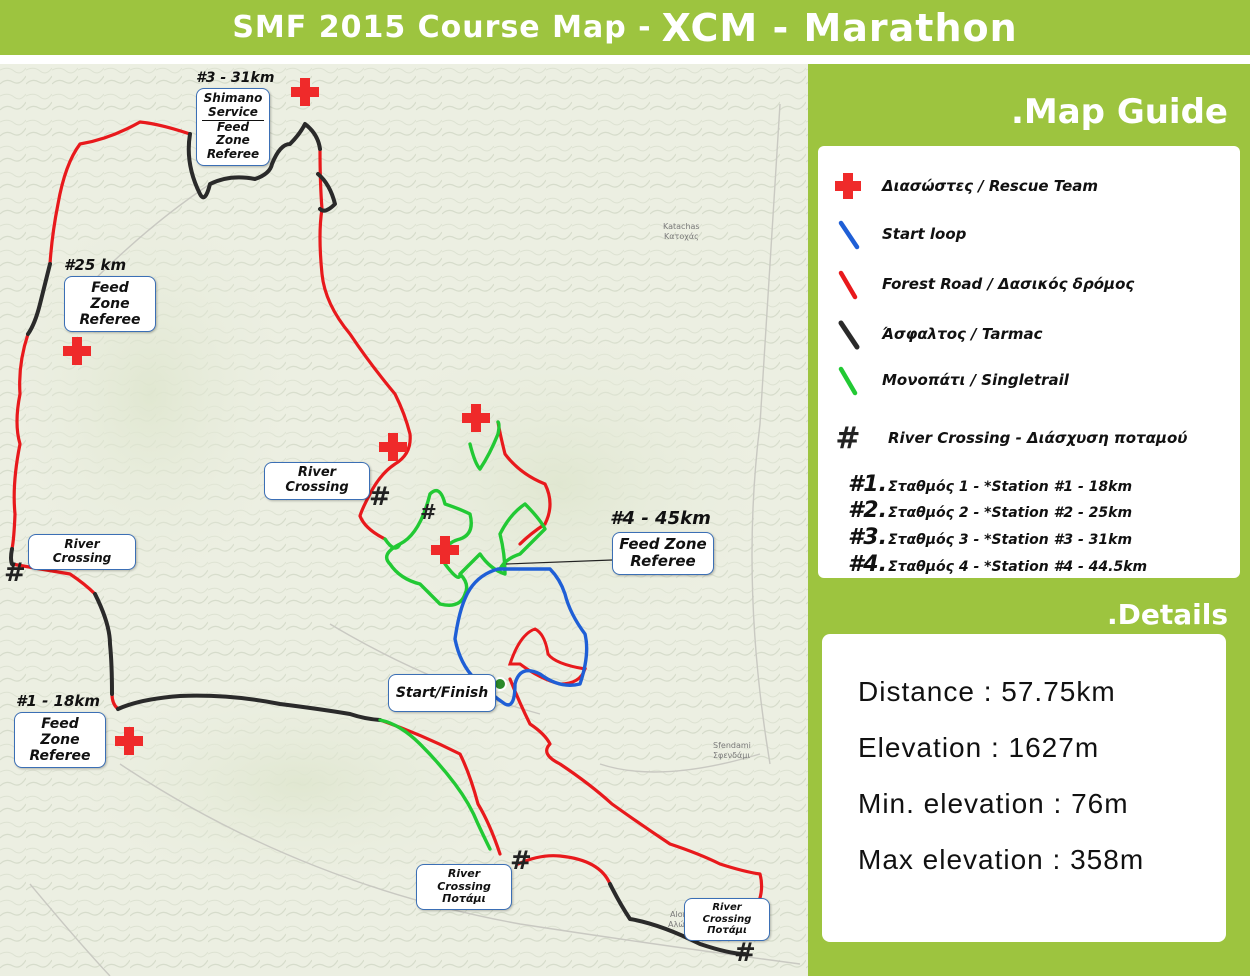 This screenshot has height=976, width=1250. What do you see at coordinates (1018, 567) in the screenshot?
I see `station-text: Σταθμός 4 - *Station #4 - 44.5km` at bounding box center [1018, 567].